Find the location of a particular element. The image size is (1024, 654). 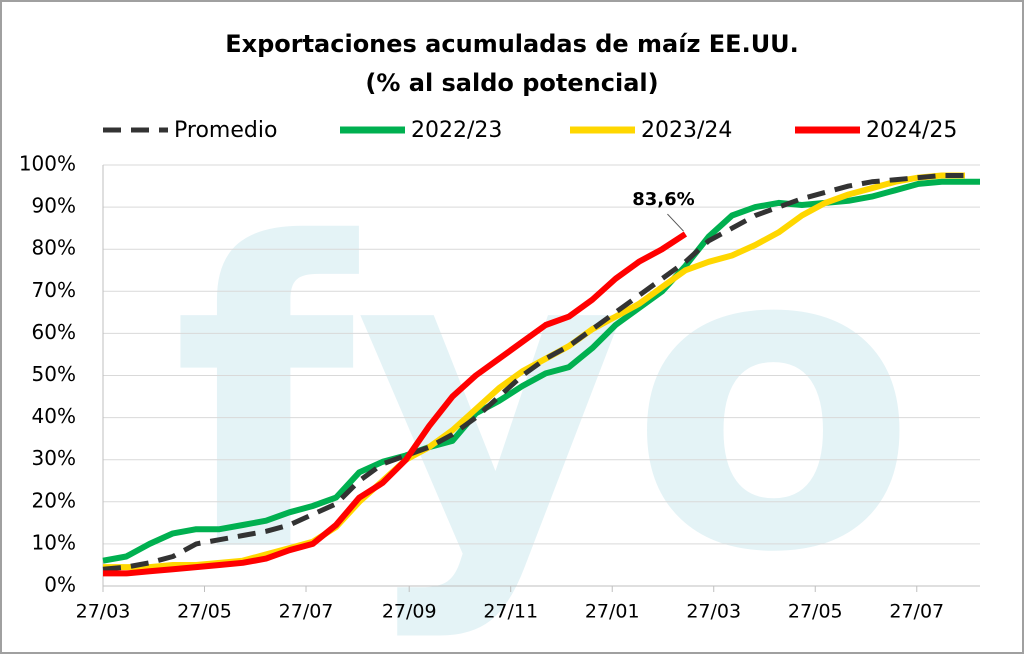

y-tick-label: 40% is located at coordinates (54, 416).